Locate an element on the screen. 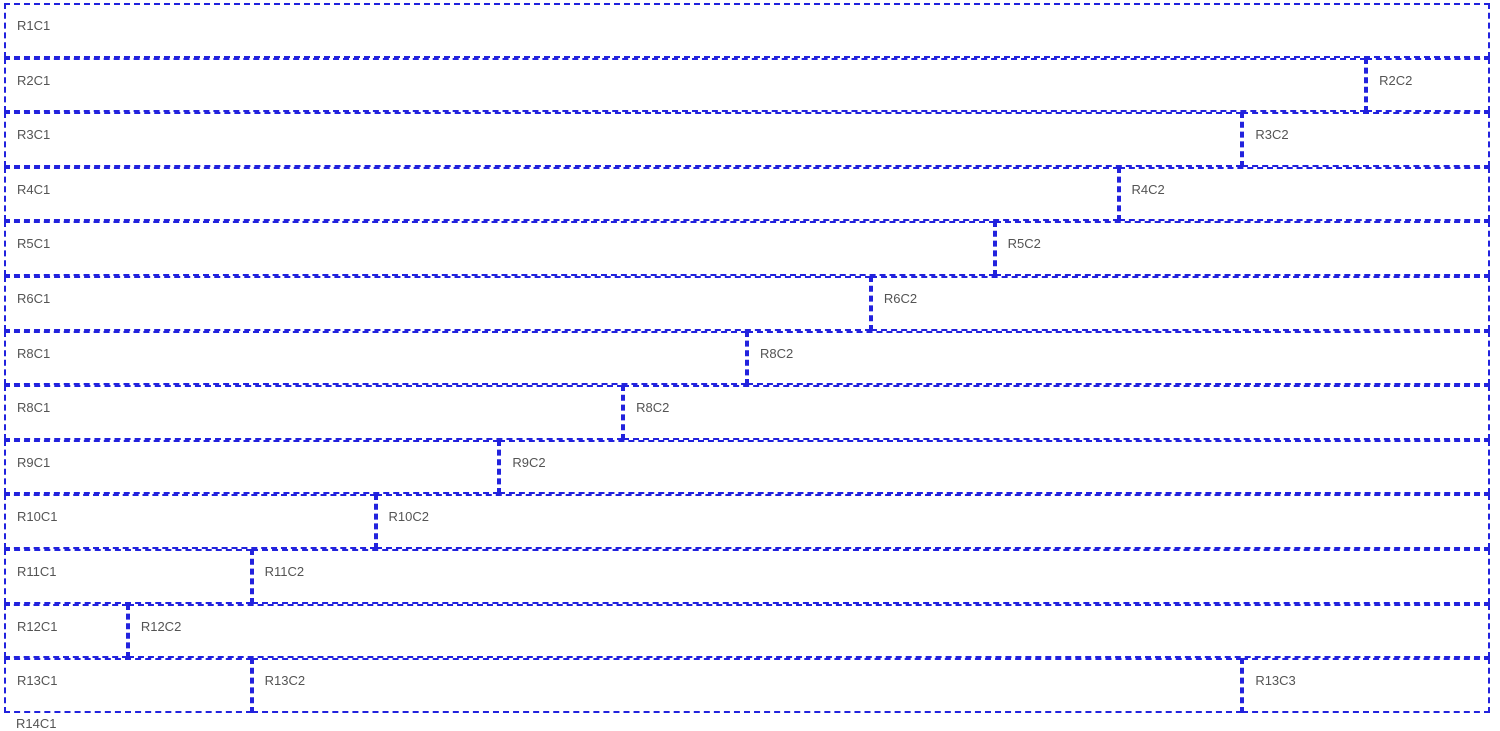 This screenshot has height=731, width=1500. grid-cell: R13C1 is located at coordinates (128, 685).